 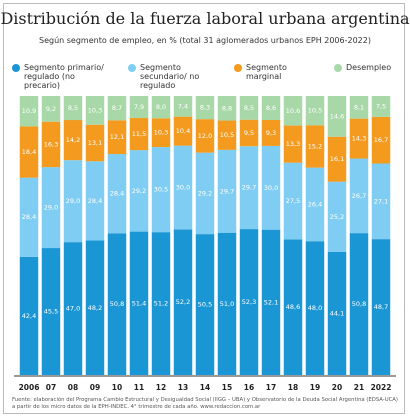 What do you see at coordinates (238, 68) in the screenshot?
I see `legend-swatch` at bounding box center [238, 68].